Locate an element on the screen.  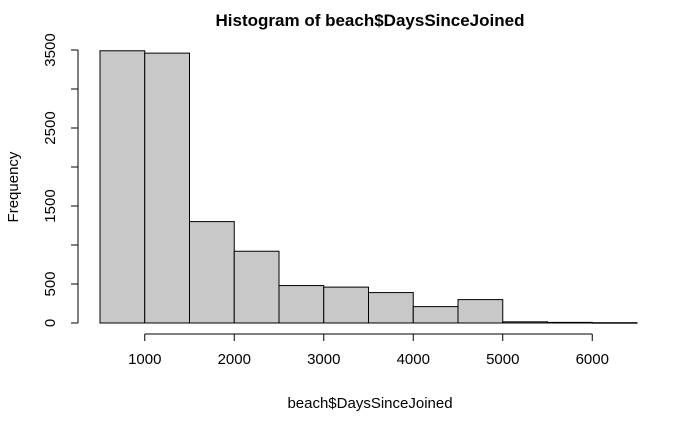
y-axis: 0 500 1500 2500 3500 is located at coordinates (60, 180).